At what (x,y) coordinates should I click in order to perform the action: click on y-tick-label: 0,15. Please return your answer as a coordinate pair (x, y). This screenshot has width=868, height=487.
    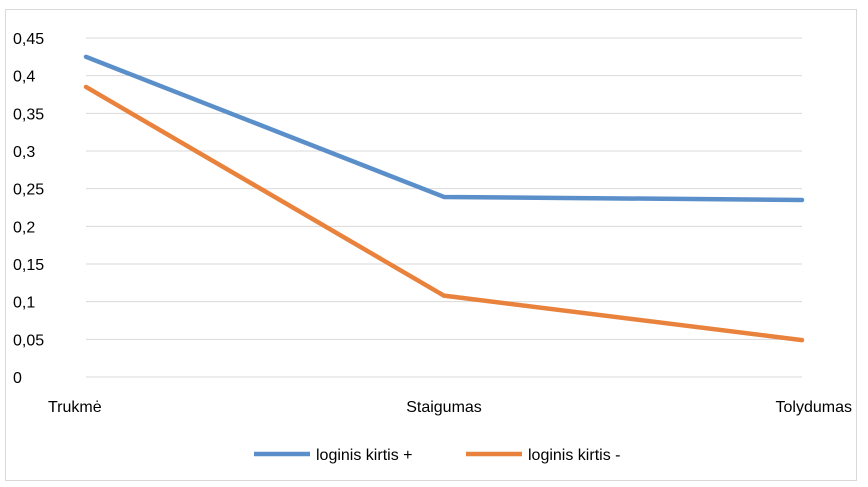
    Looking at the image, I should click on (28, 265).